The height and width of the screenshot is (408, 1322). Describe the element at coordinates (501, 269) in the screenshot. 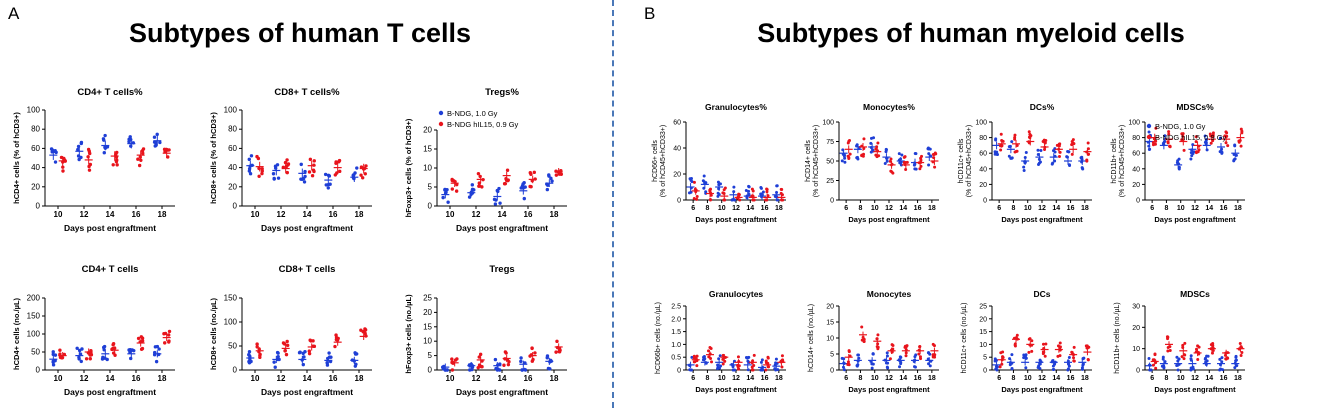

I see `chart-title: Tregs` at that location.